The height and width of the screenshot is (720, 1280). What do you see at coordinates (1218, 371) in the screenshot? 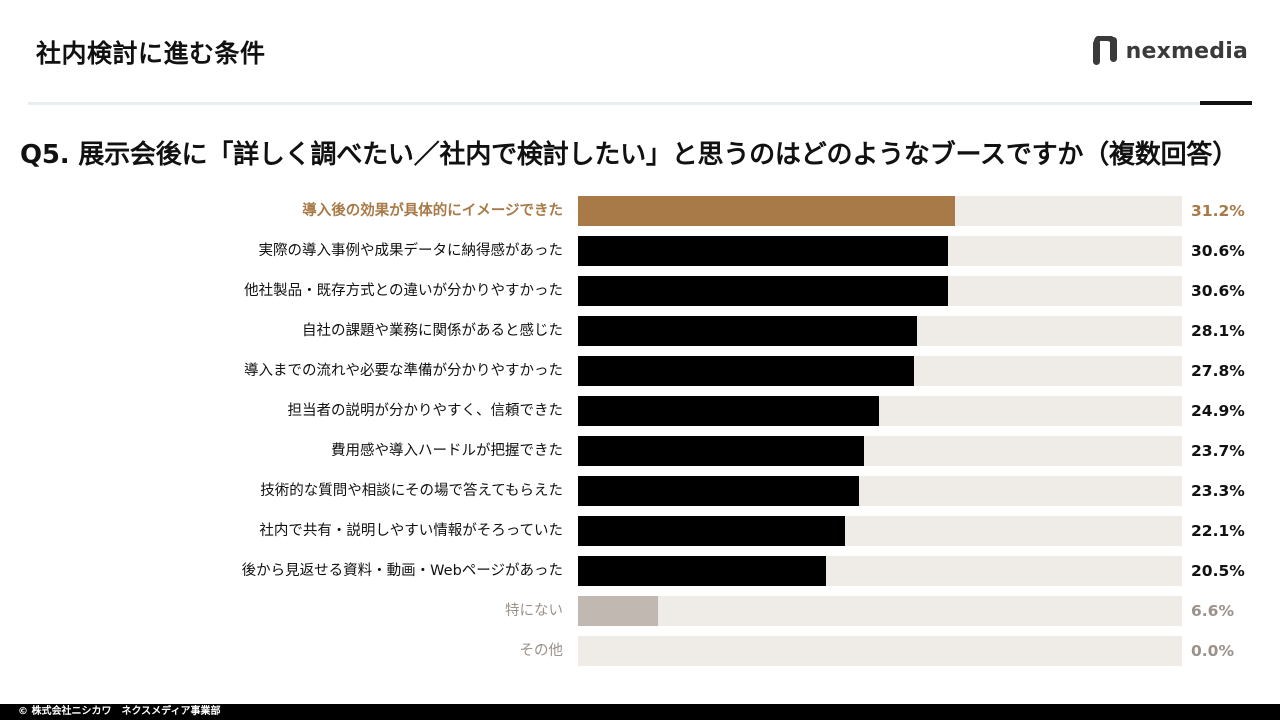
I see `value-label: 27.8%` at bounding box center [1218, 371].